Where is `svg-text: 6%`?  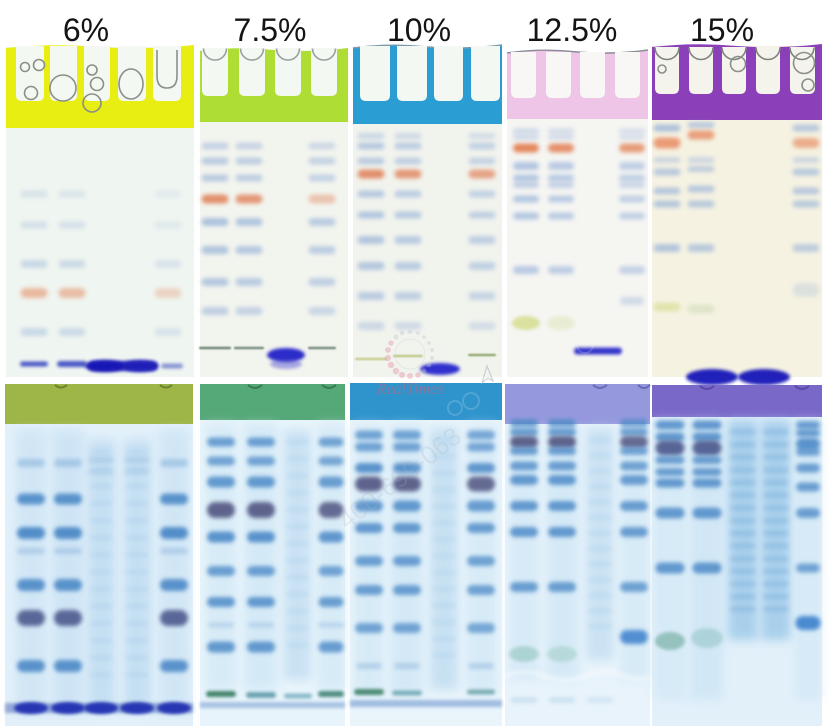
svg-text: 6% is located at coordinates (86, 30).